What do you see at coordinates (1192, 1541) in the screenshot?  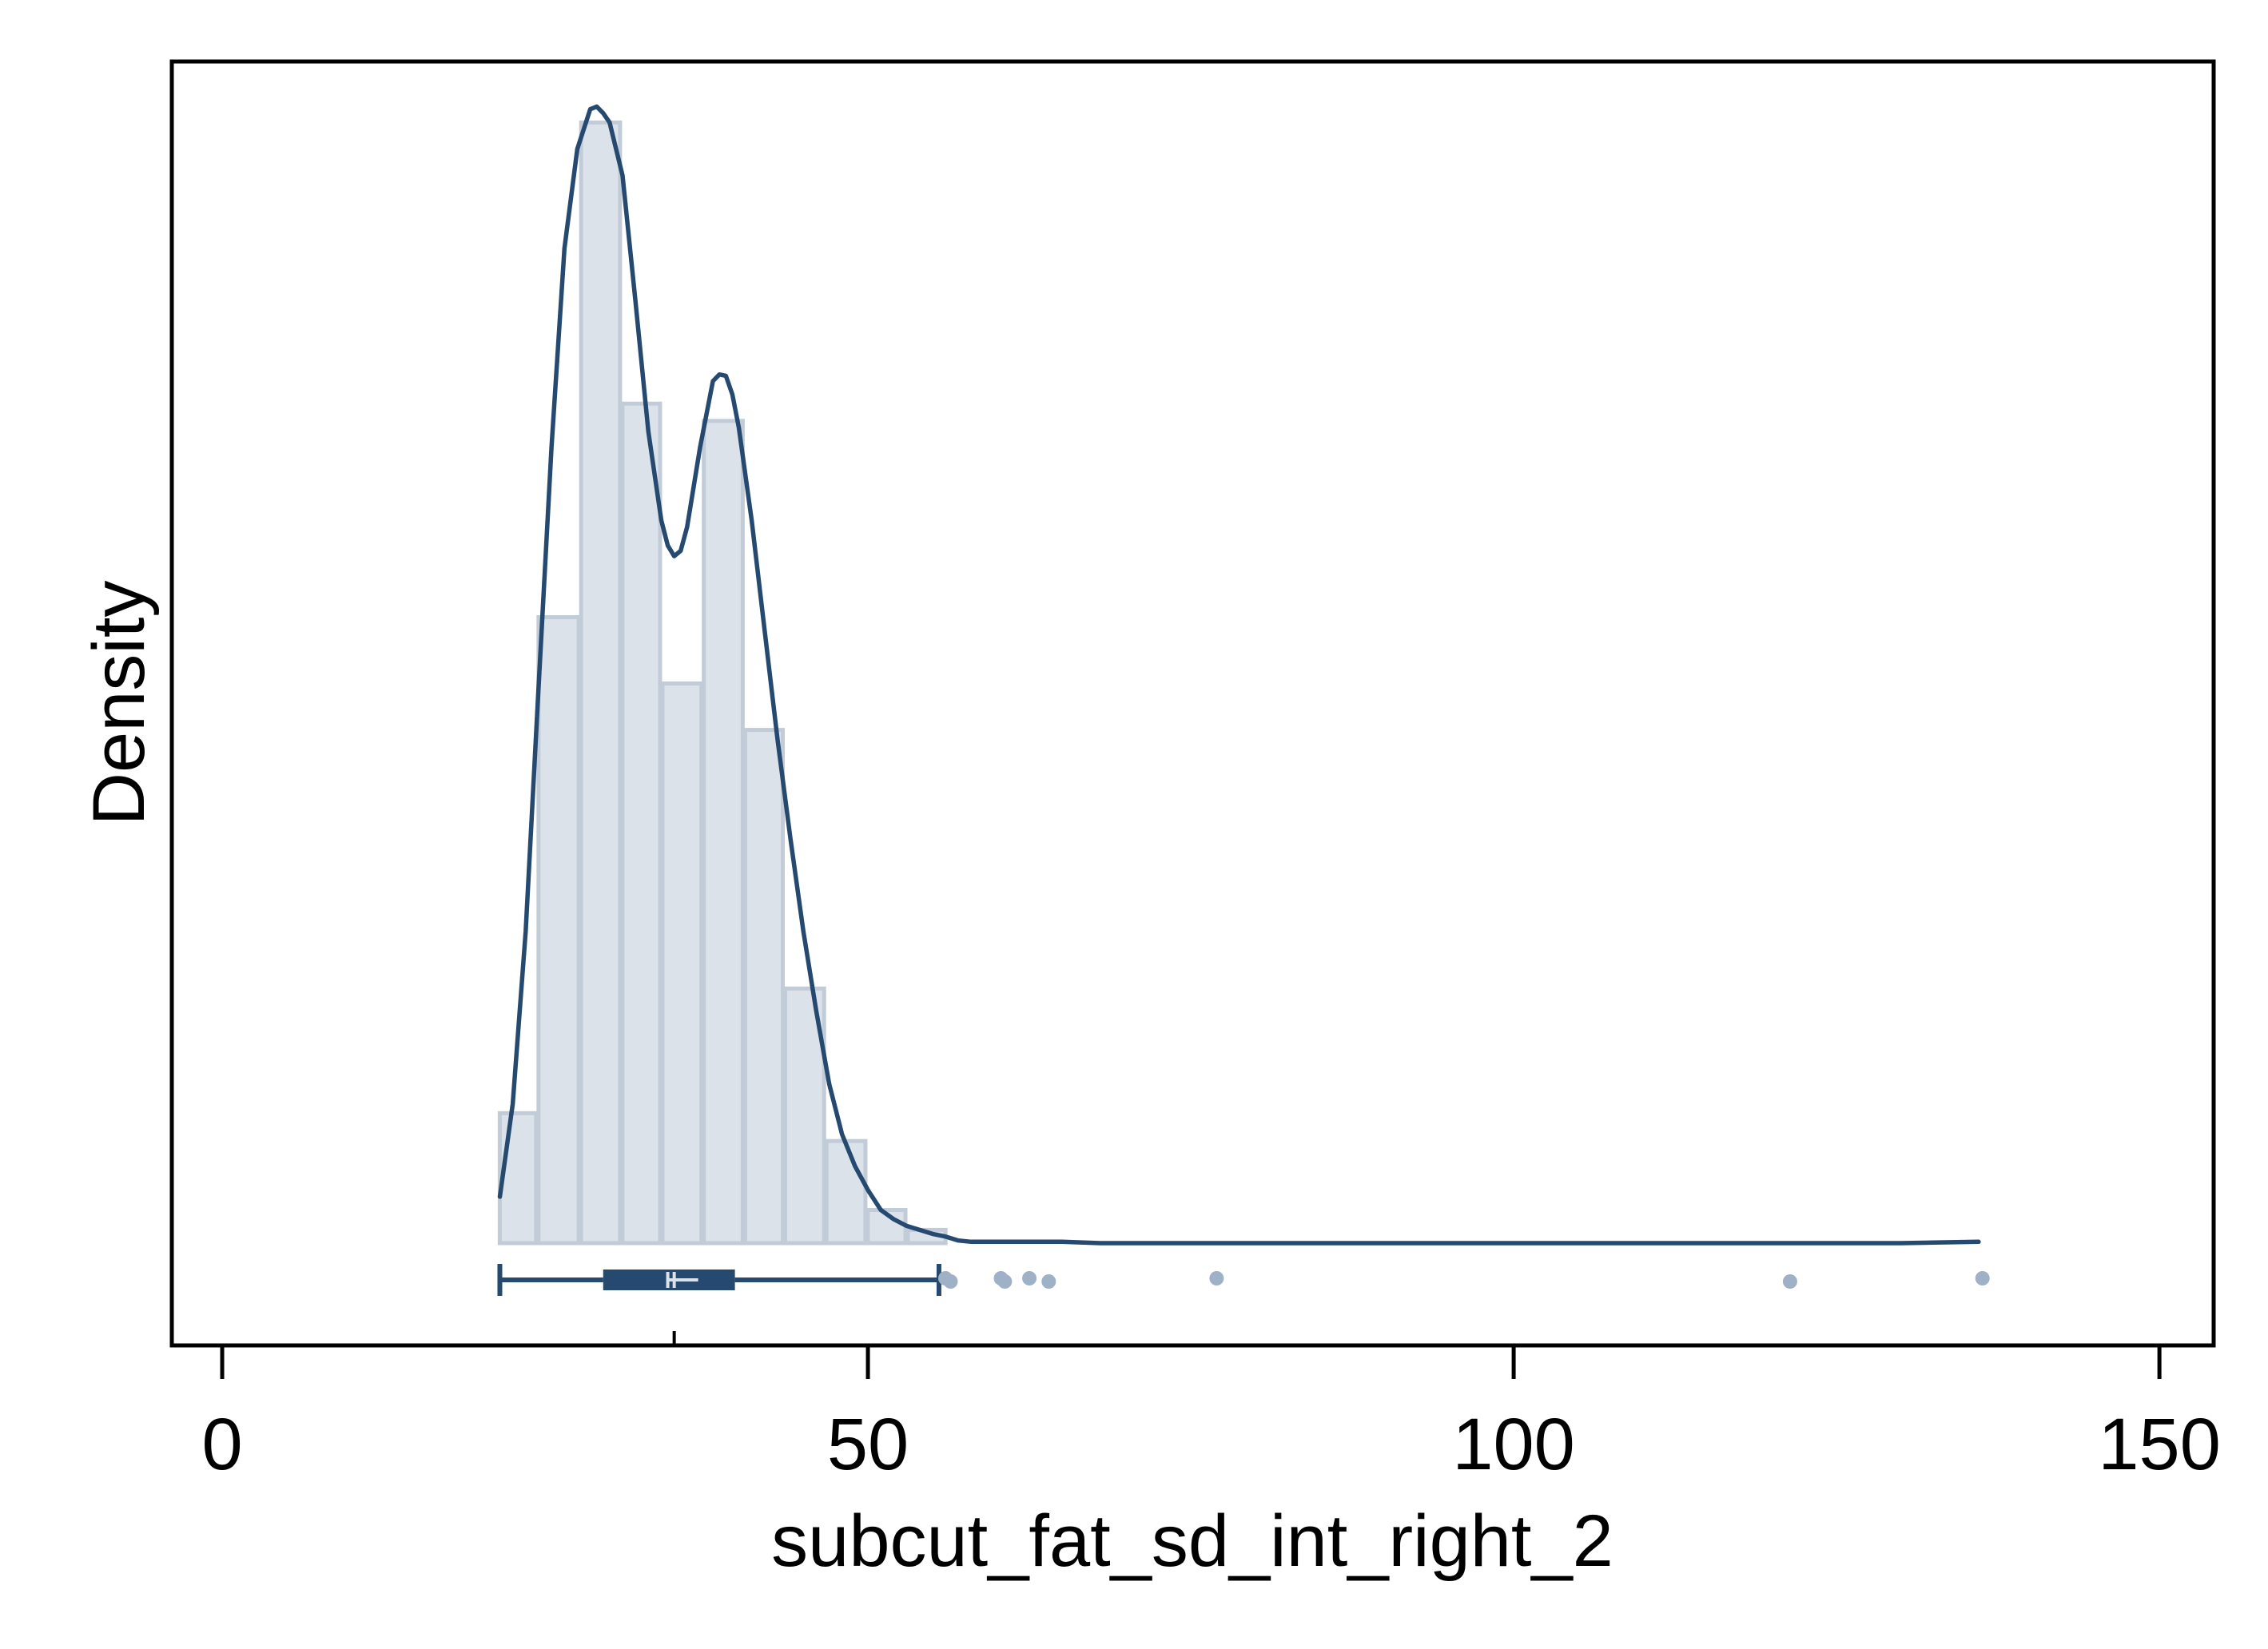 I see `x-axis-title: subcut_fat_sd_int_right_2` at bounding box center [1192, 1541].